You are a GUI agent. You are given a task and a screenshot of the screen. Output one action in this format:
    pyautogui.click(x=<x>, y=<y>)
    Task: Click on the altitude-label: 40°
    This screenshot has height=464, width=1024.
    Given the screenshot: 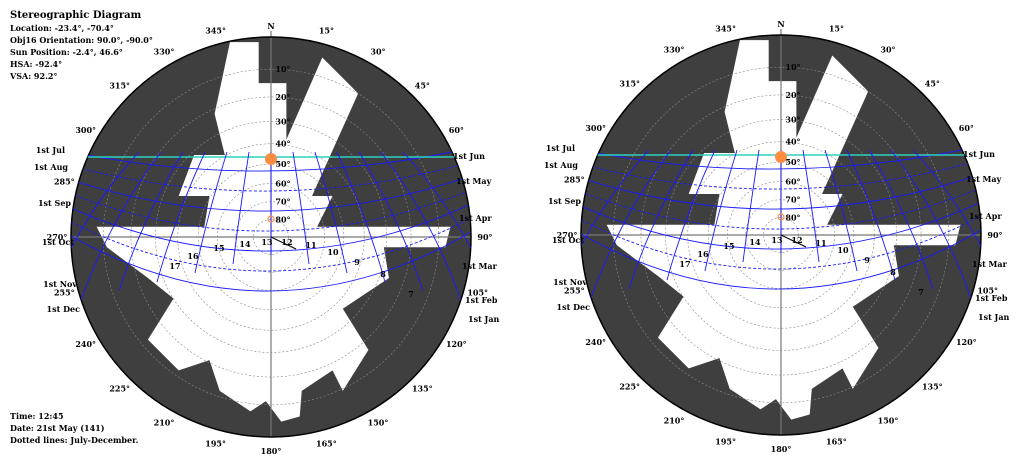 What is the action you would take?
    pyautogui.click(x=282, y=144)
    